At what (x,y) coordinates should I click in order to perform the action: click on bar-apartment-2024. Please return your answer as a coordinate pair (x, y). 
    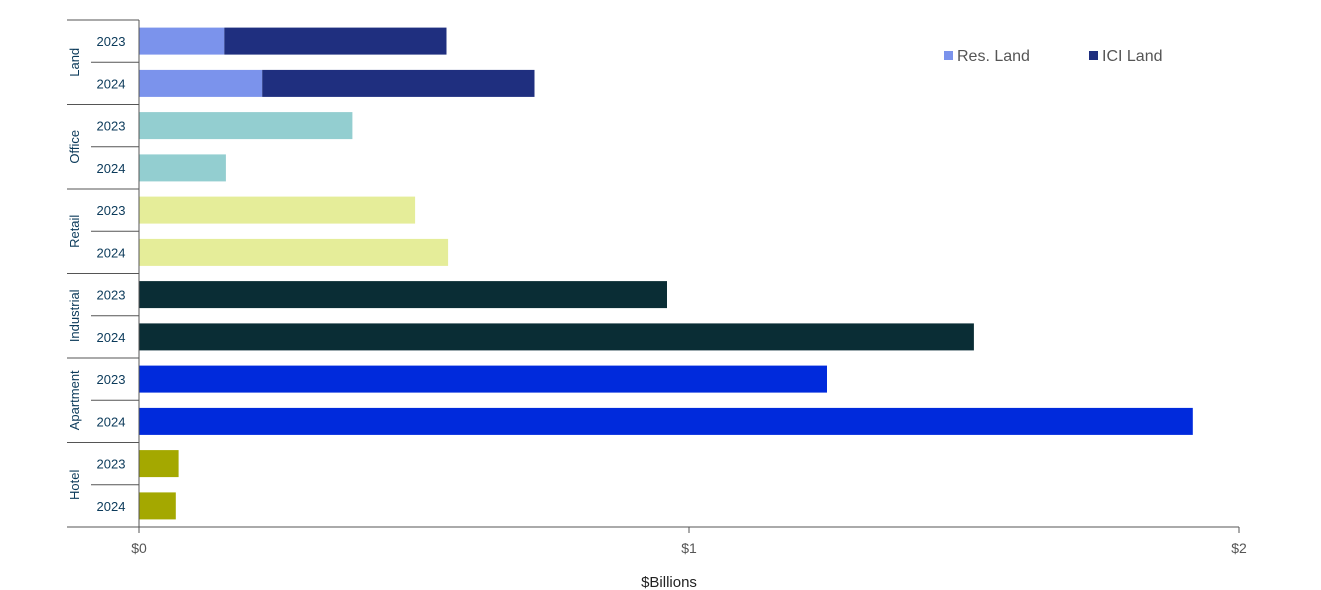
    Looking at the image, I should click on (666, 421).